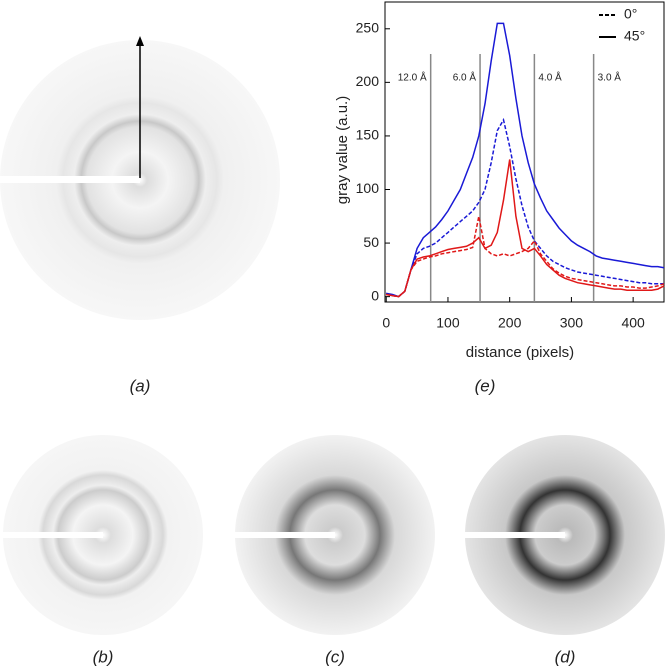  What do you see at coordinates (572, 323) in the screenshot?
I see `x-tick-label: 300` at bounding box center [572, 323].